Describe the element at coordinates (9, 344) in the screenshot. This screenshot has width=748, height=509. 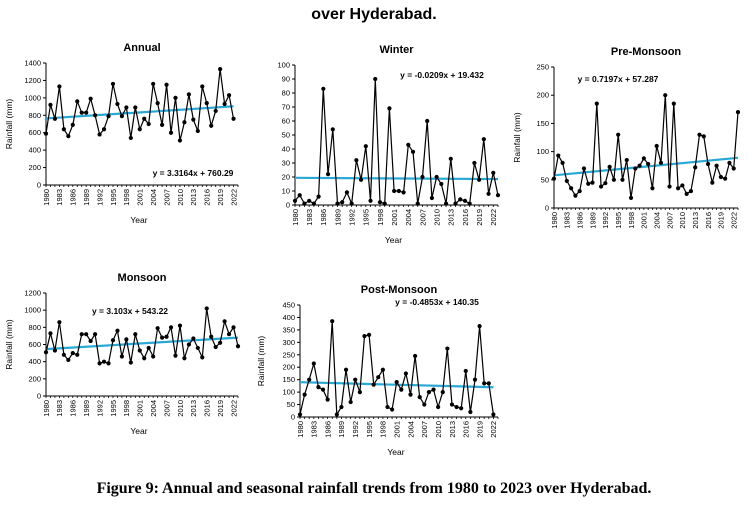
I see `y-axis-label: Rainfall (mm)` at that location.